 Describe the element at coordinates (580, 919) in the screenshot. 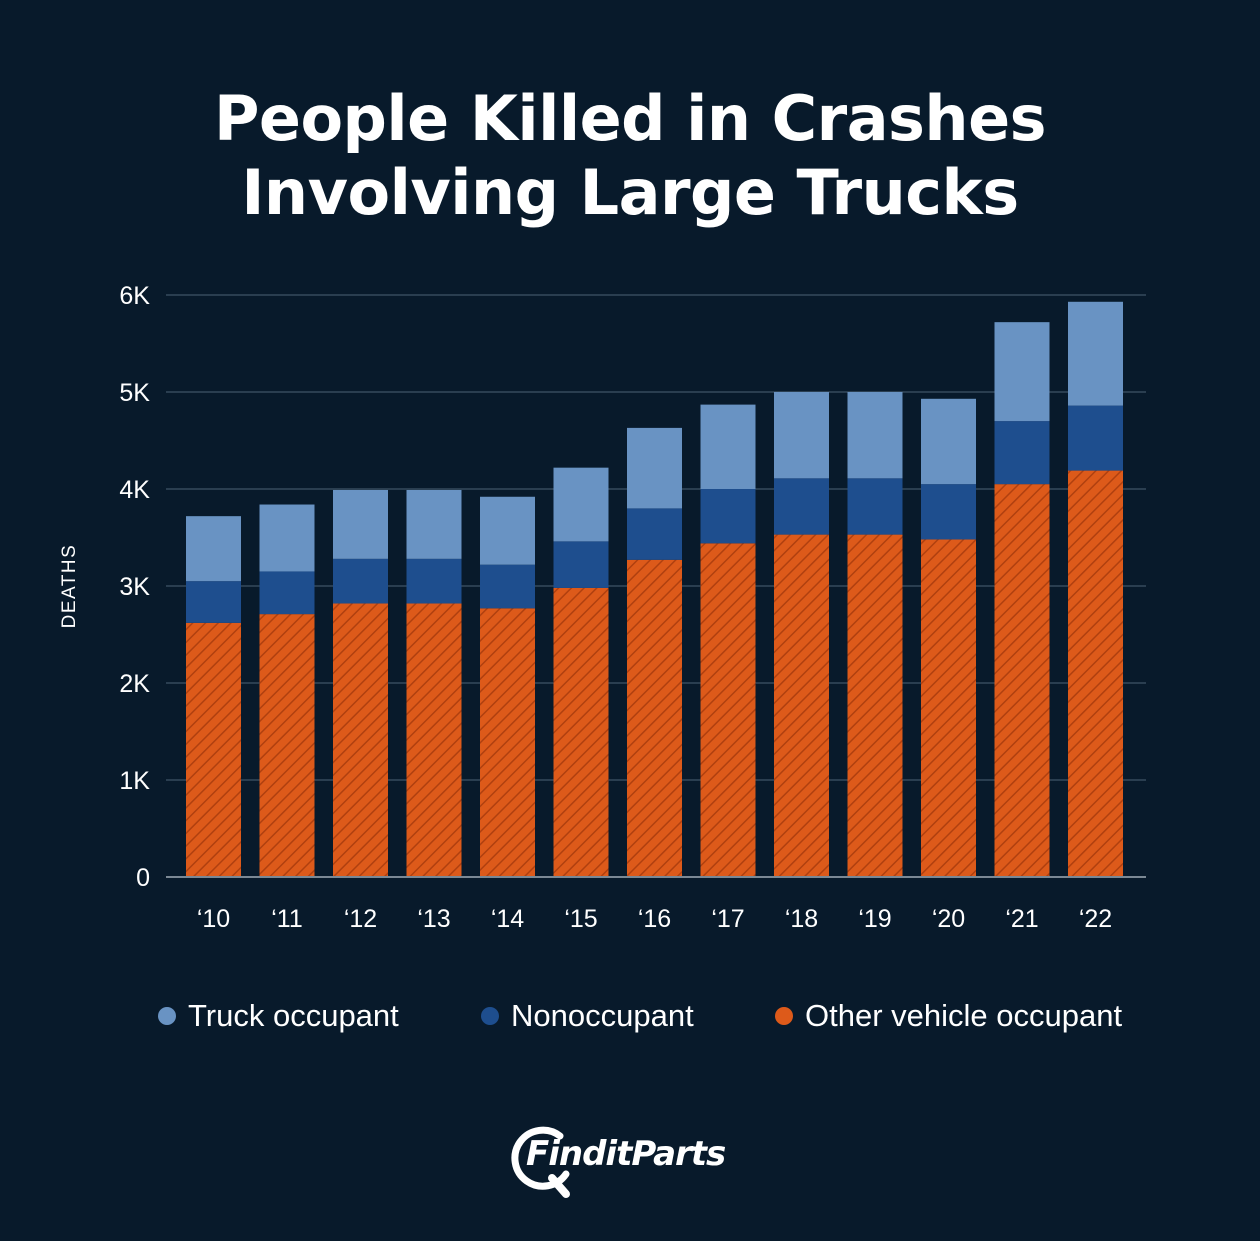

I see `x-tick-label: ‘15` at that location.